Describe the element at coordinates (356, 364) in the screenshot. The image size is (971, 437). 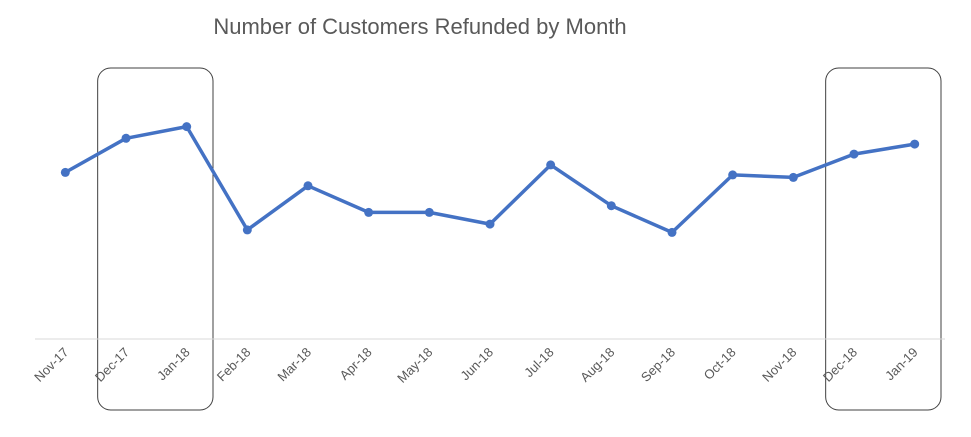
I see `x-tick-label: Apr-18` at that location.